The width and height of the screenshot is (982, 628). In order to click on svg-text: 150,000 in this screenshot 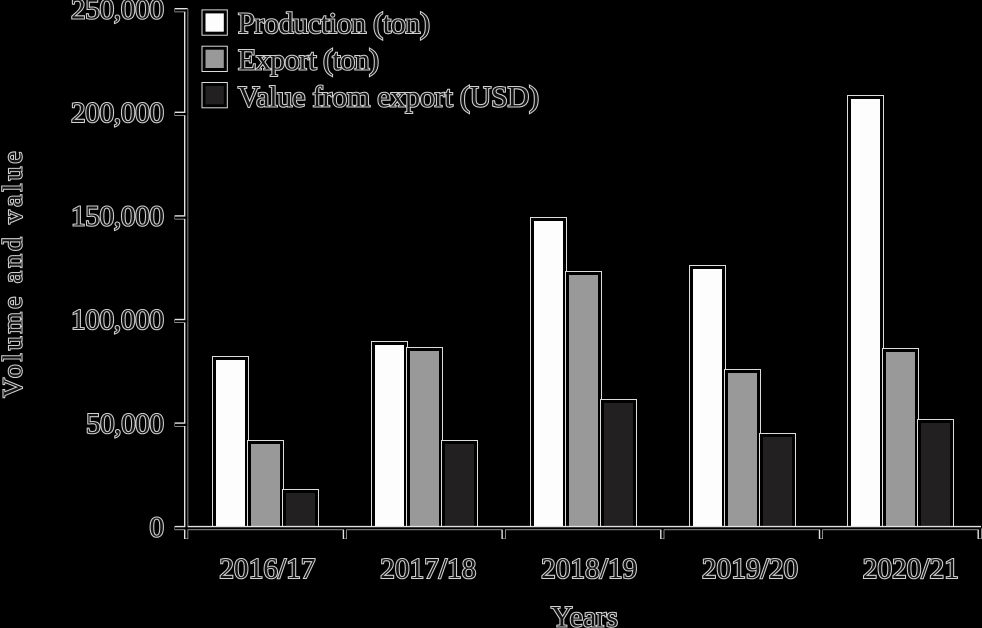, I will do `click(117, 217)`.